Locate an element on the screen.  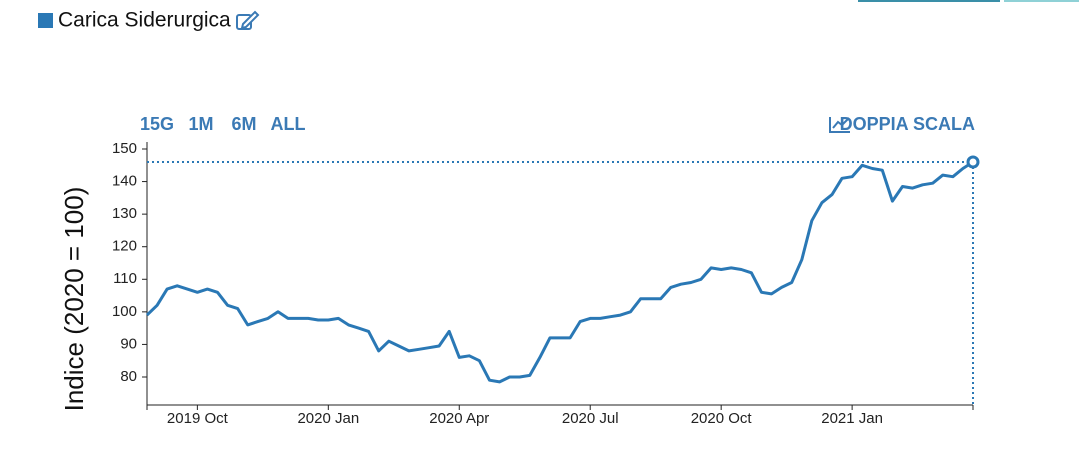
y-tick-label: 140 is located at coordinates (124, 181).